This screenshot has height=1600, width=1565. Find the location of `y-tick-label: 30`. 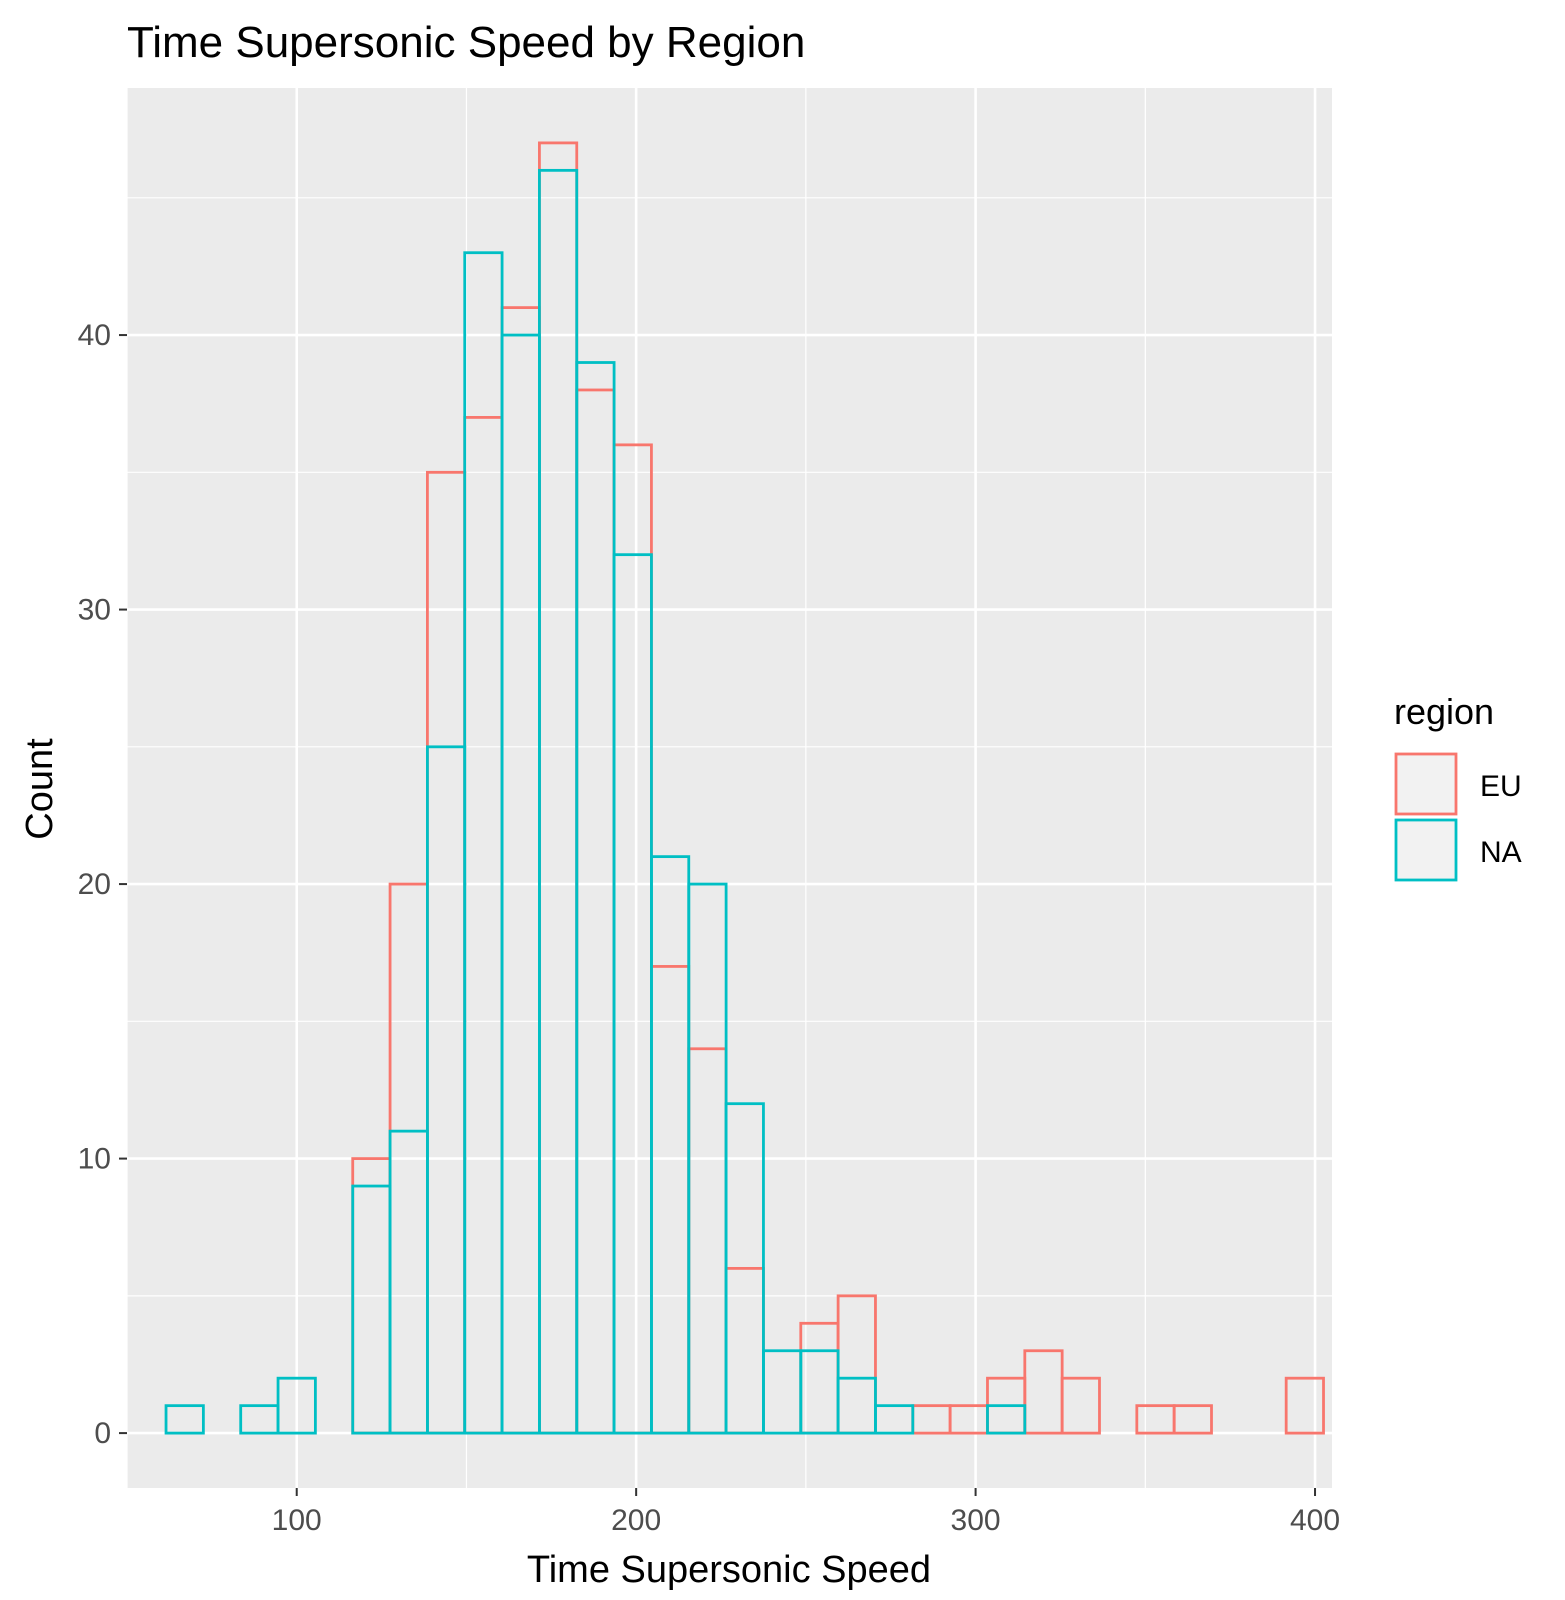

y-tick-label: 30 is located at coordinates (94, 610).